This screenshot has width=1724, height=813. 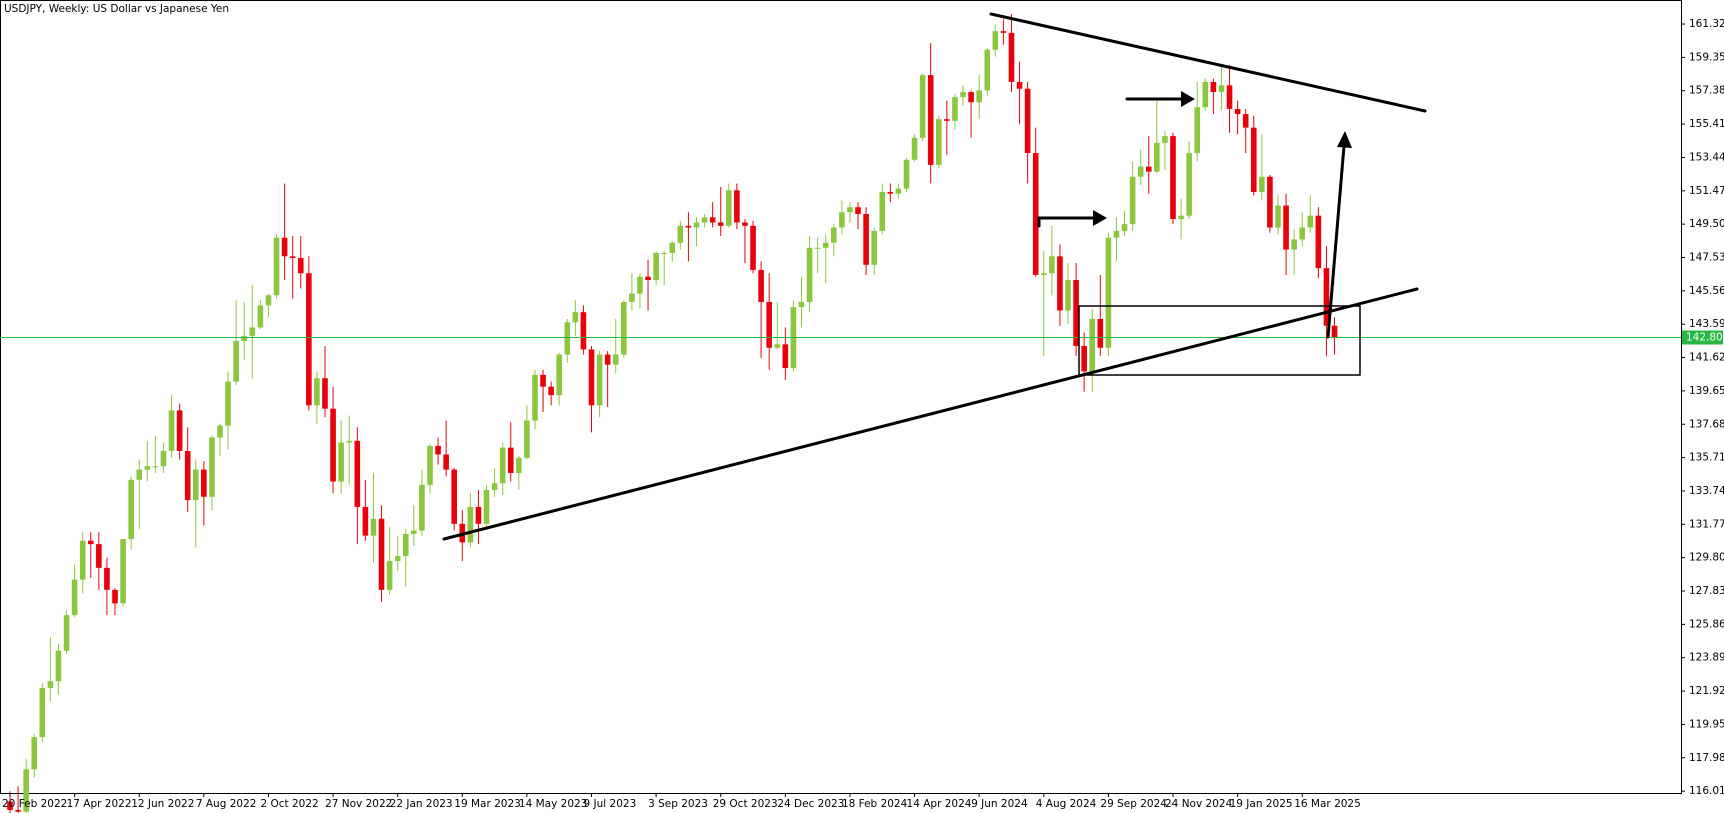 What do you see at coordinates (1706, 791) in the screenshot?
I see `y-tick-label: 116.010` at bounding box center [1706, 791].